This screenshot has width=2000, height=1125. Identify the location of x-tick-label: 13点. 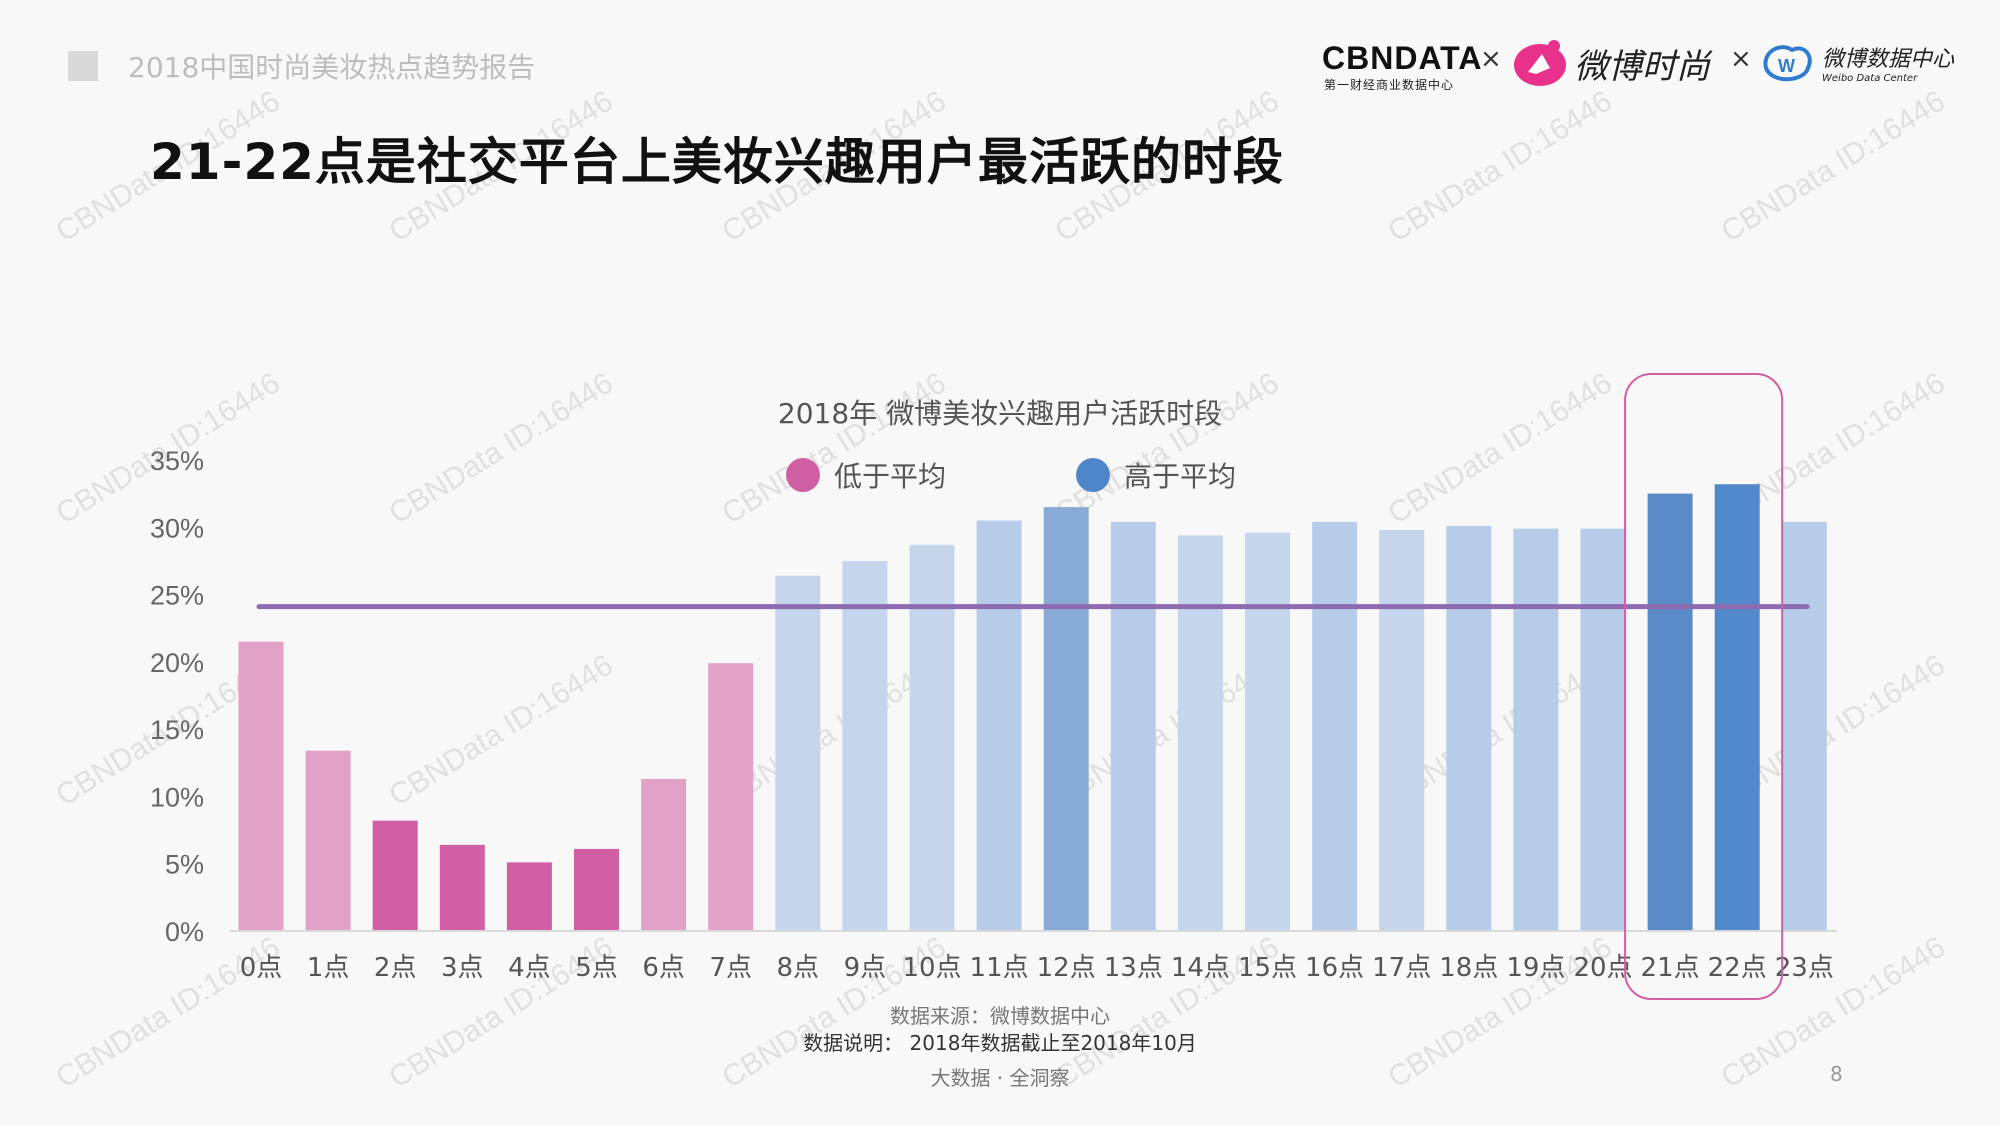
(1133, 968).